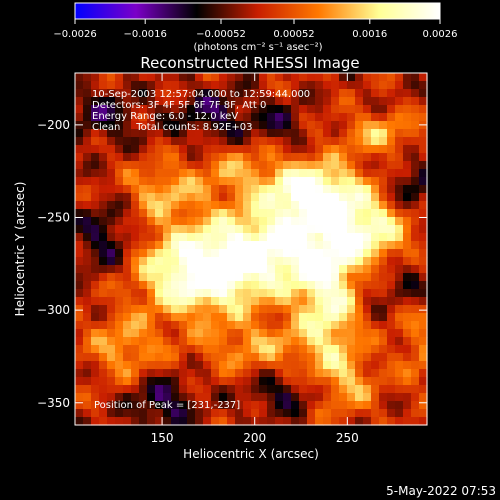 This screenshot has width=500, height=500. Describe the element at coordinates (20, 249) in the screenshot. I see `y-axis-label: Heliocentric Y (arcsec)` at that location.